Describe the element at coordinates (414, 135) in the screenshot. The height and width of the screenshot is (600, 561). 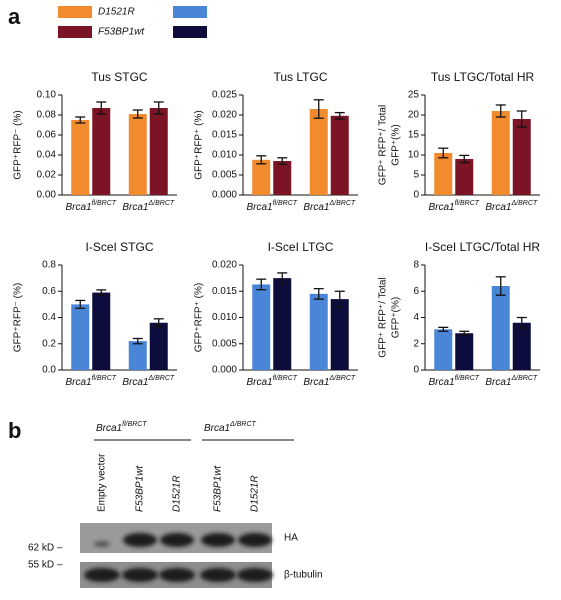
I see `y-tick-label: 15` at that location.